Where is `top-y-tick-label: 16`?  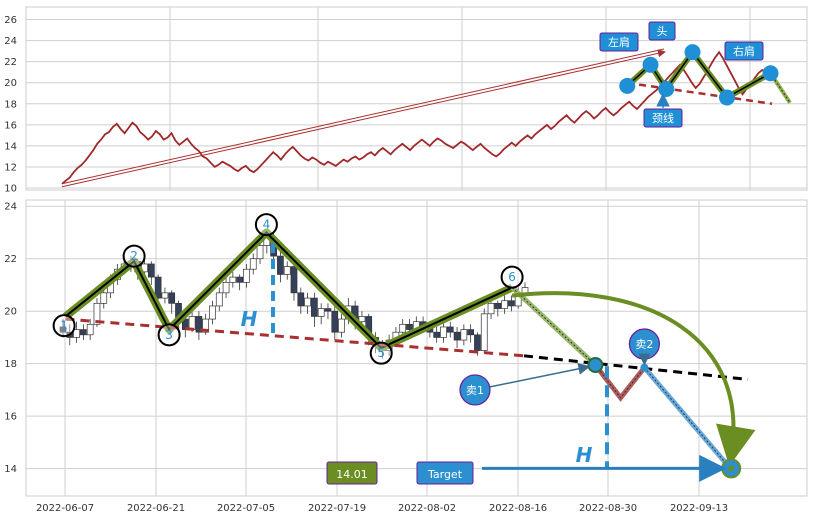
top-y-tick-label: 16 is located at coordinates (10, 125).